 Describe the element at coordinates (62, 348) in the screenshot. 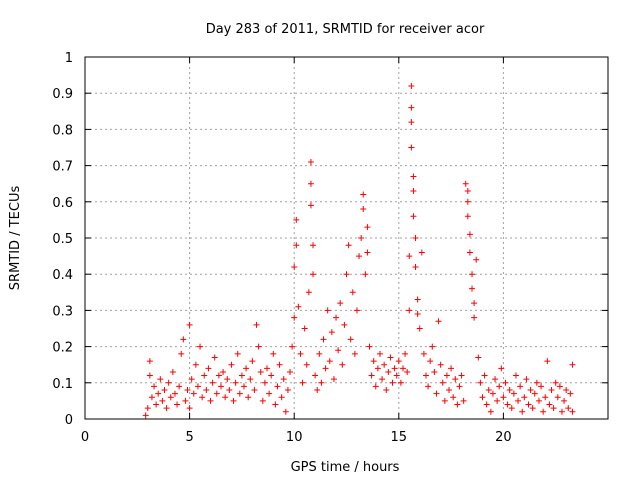

I see `y-tick-label: 0.2` at that location.